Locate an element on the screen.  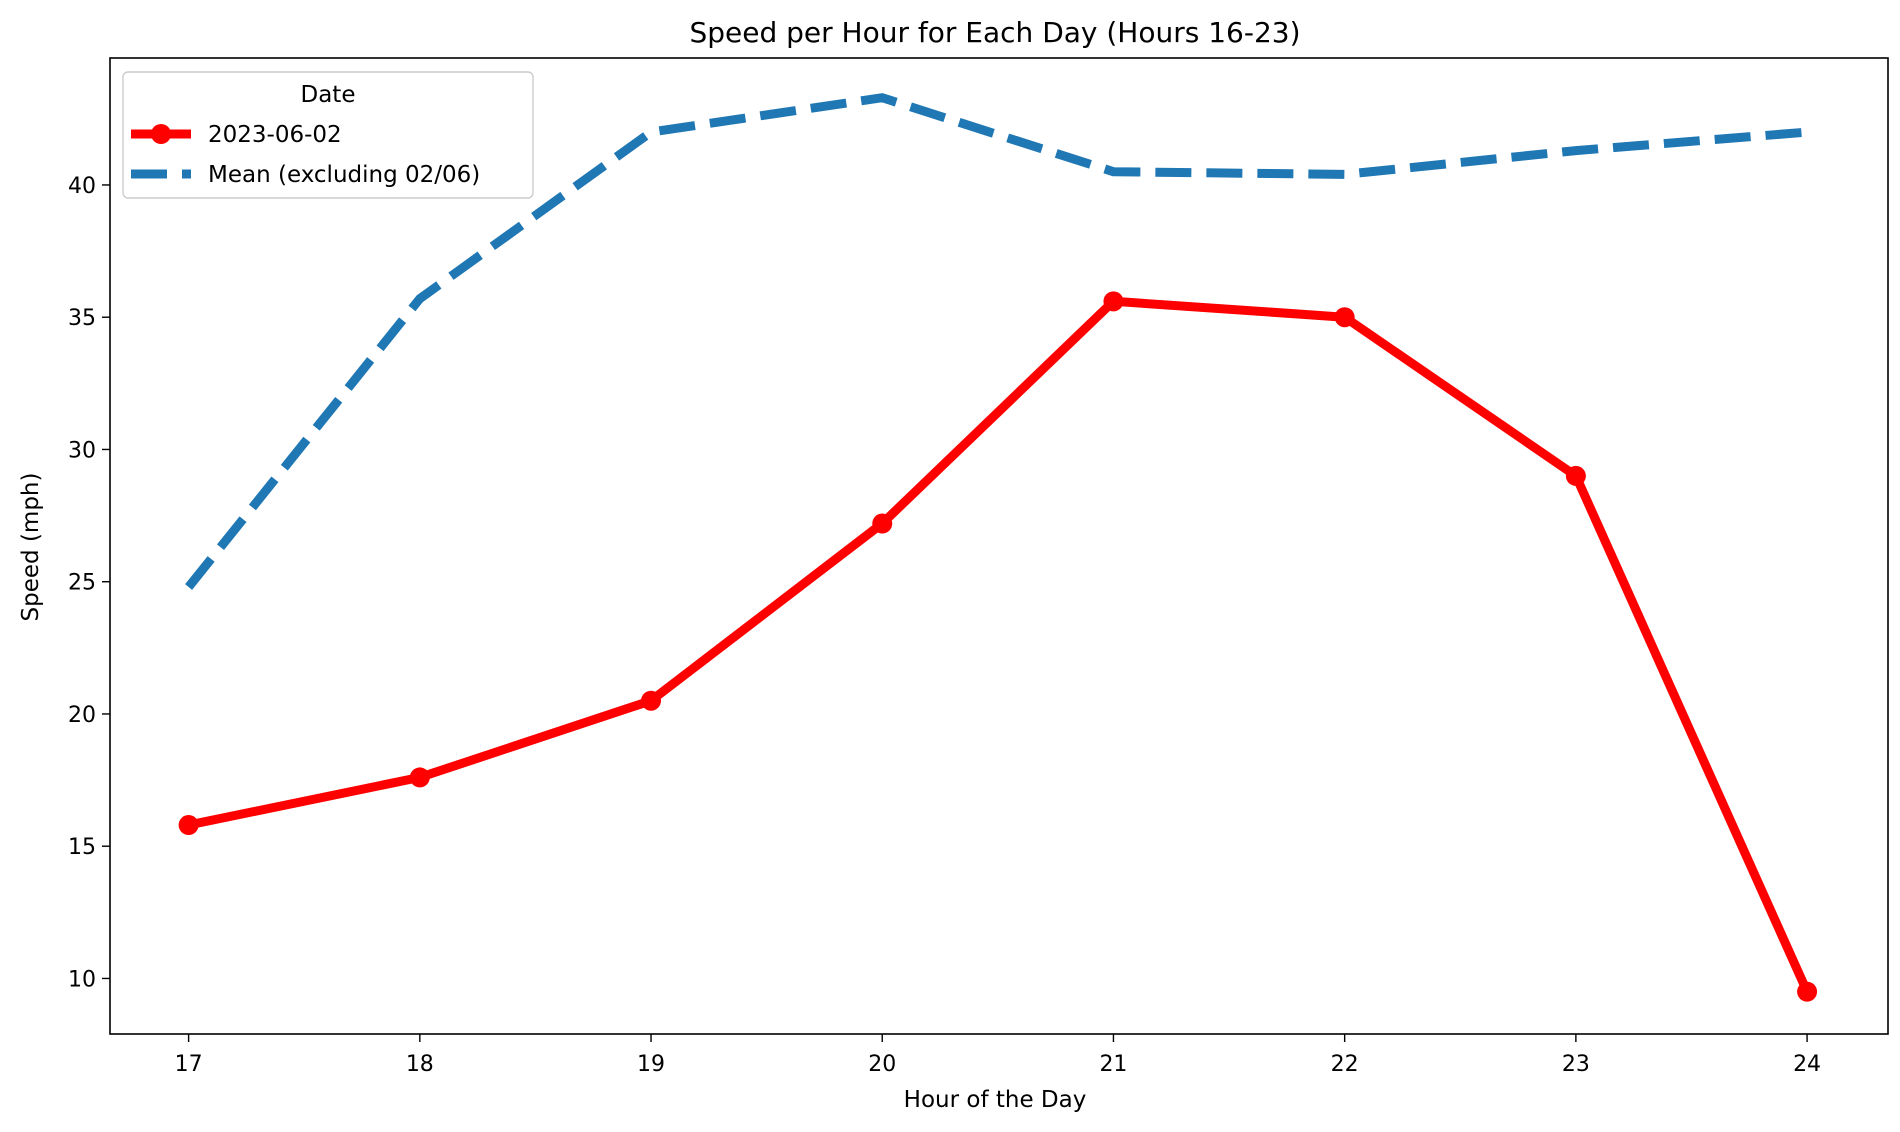
x-tick-label-21: 21 is located at coordinates (1113, 1064).